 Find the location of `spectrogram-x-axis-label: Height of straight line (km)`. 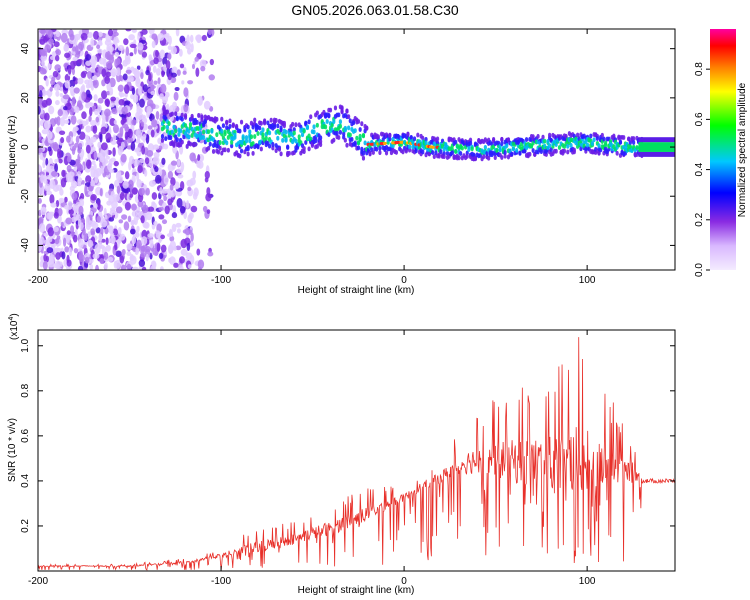

spectrogram-x-axis-label: Height of straight line (km) is located at coordinates (356, 290).